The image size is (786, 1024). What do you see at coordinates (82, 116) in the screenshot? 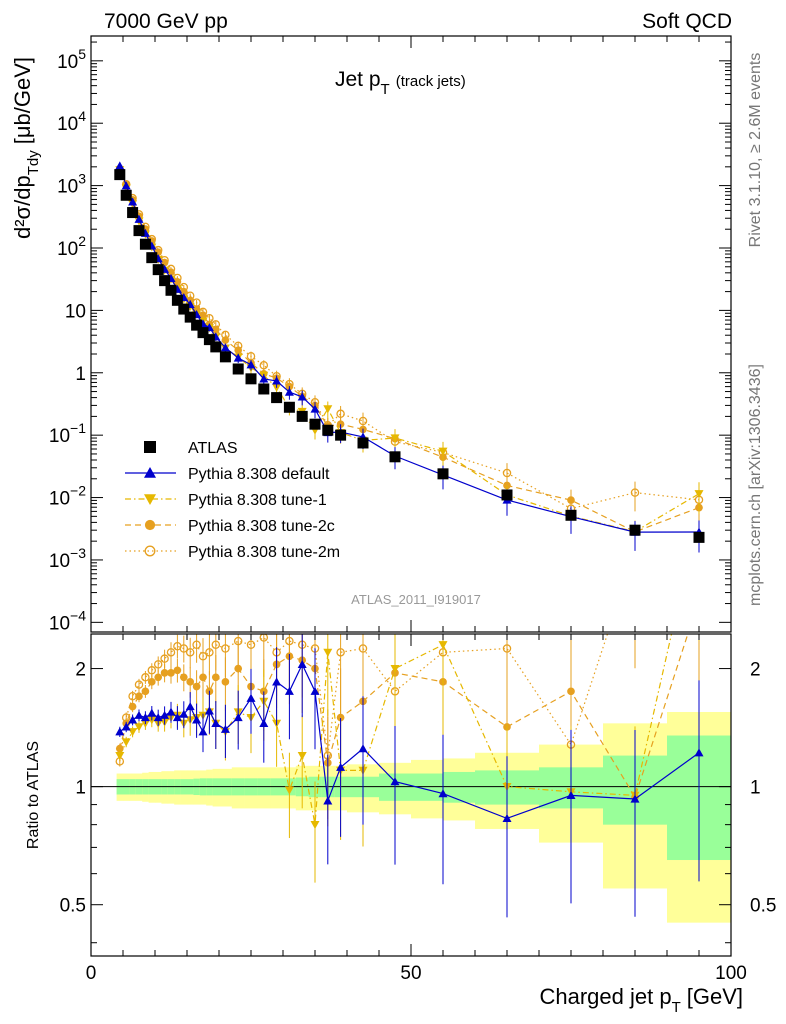
I see `y-tick-label-exp: 4` at bounding box center [82, 116].